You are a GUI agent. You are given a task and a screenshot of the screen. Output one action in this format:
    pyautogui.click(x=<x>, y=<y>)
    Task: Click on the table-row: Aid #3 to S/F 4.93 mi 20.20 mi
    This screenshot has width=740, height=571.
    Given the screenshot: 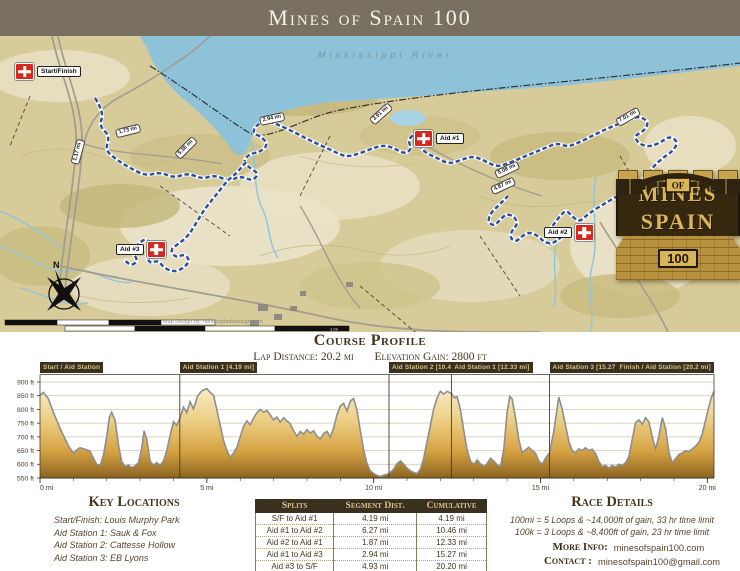 What is the action you would take?
    pyautogui.click(x=370, y=565)
    